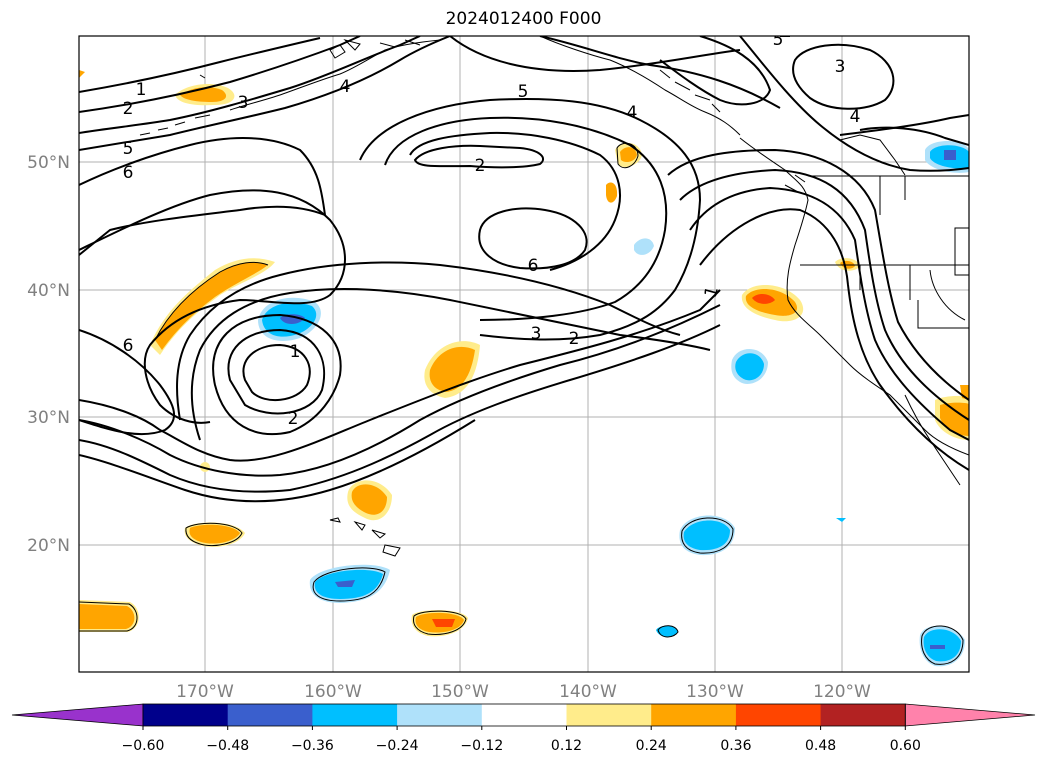 Image resolution: width=1047 pixels, height=765 pixels. What do you see at coordinates (905, 746) in the screenshot?
I see `colorbar-tick-label: 0.60` at bounding box center [905, 746].